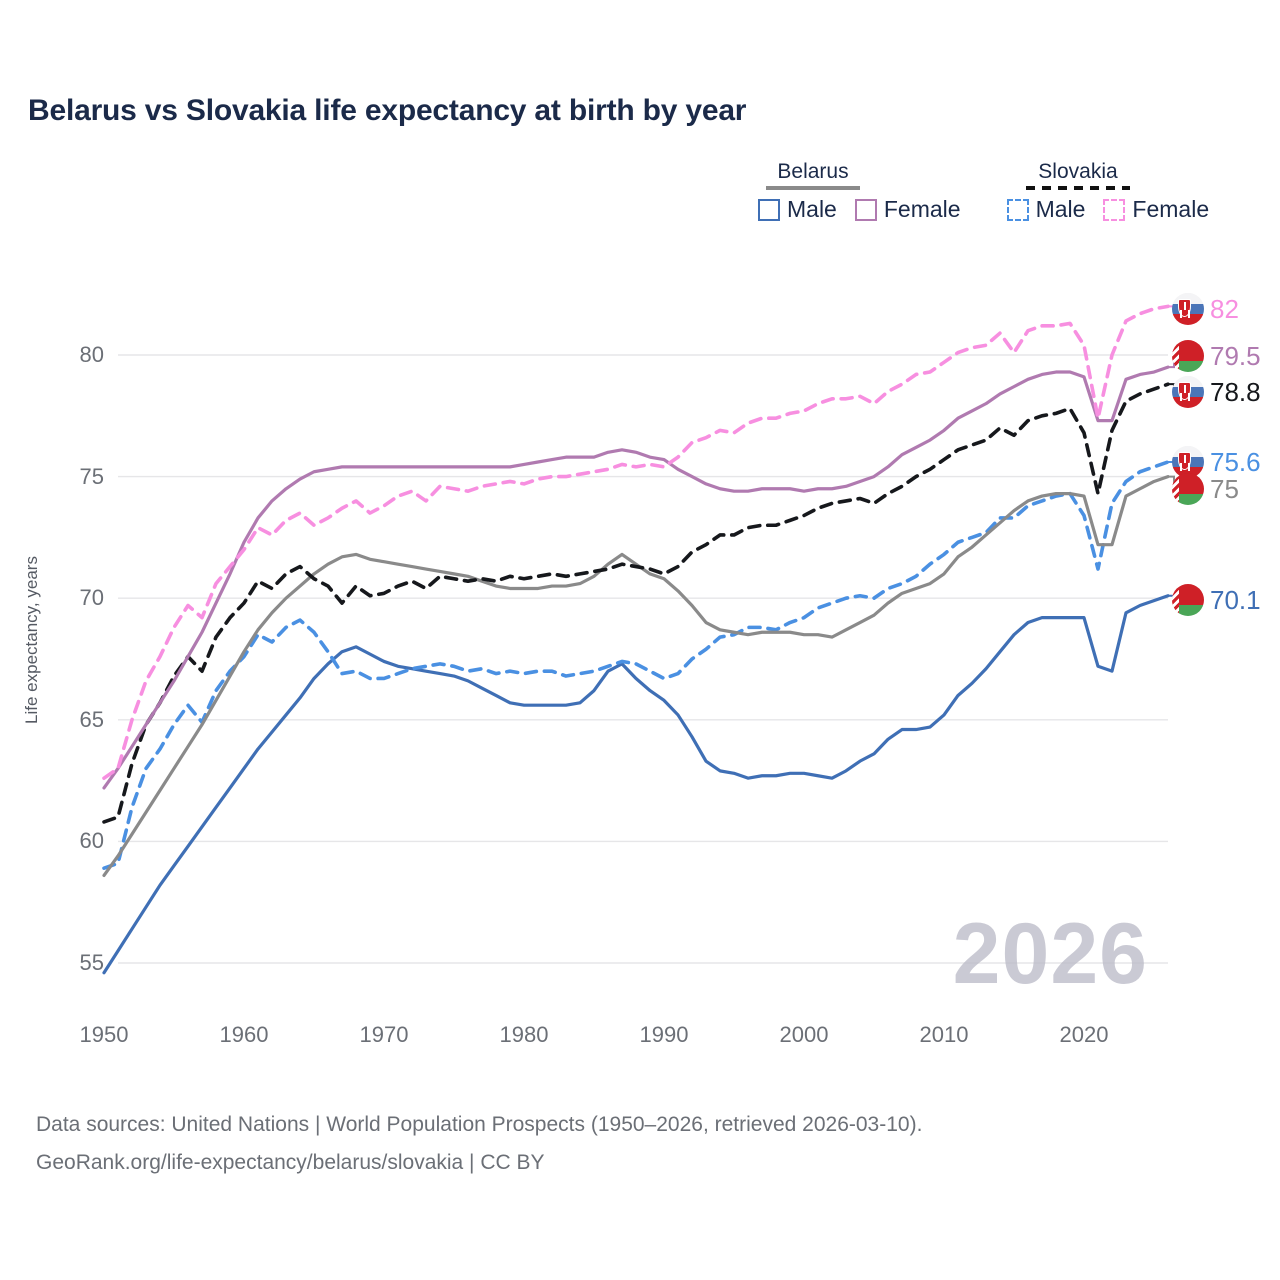 This screenshot has width=1280, height=1280. I want to click on y-tick-80: 80, so click(91, 354).